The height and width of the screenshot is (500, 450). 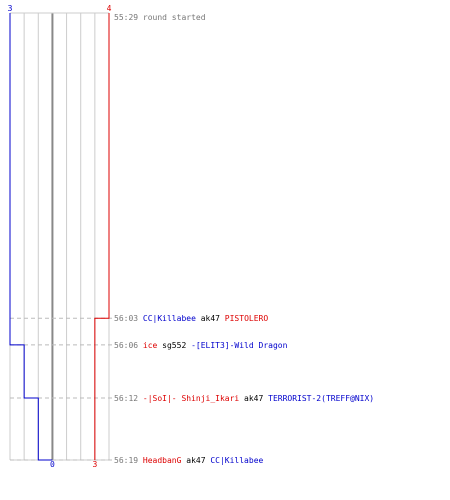 I want to click on event-time: 56:03, so click(x=128, y=318).